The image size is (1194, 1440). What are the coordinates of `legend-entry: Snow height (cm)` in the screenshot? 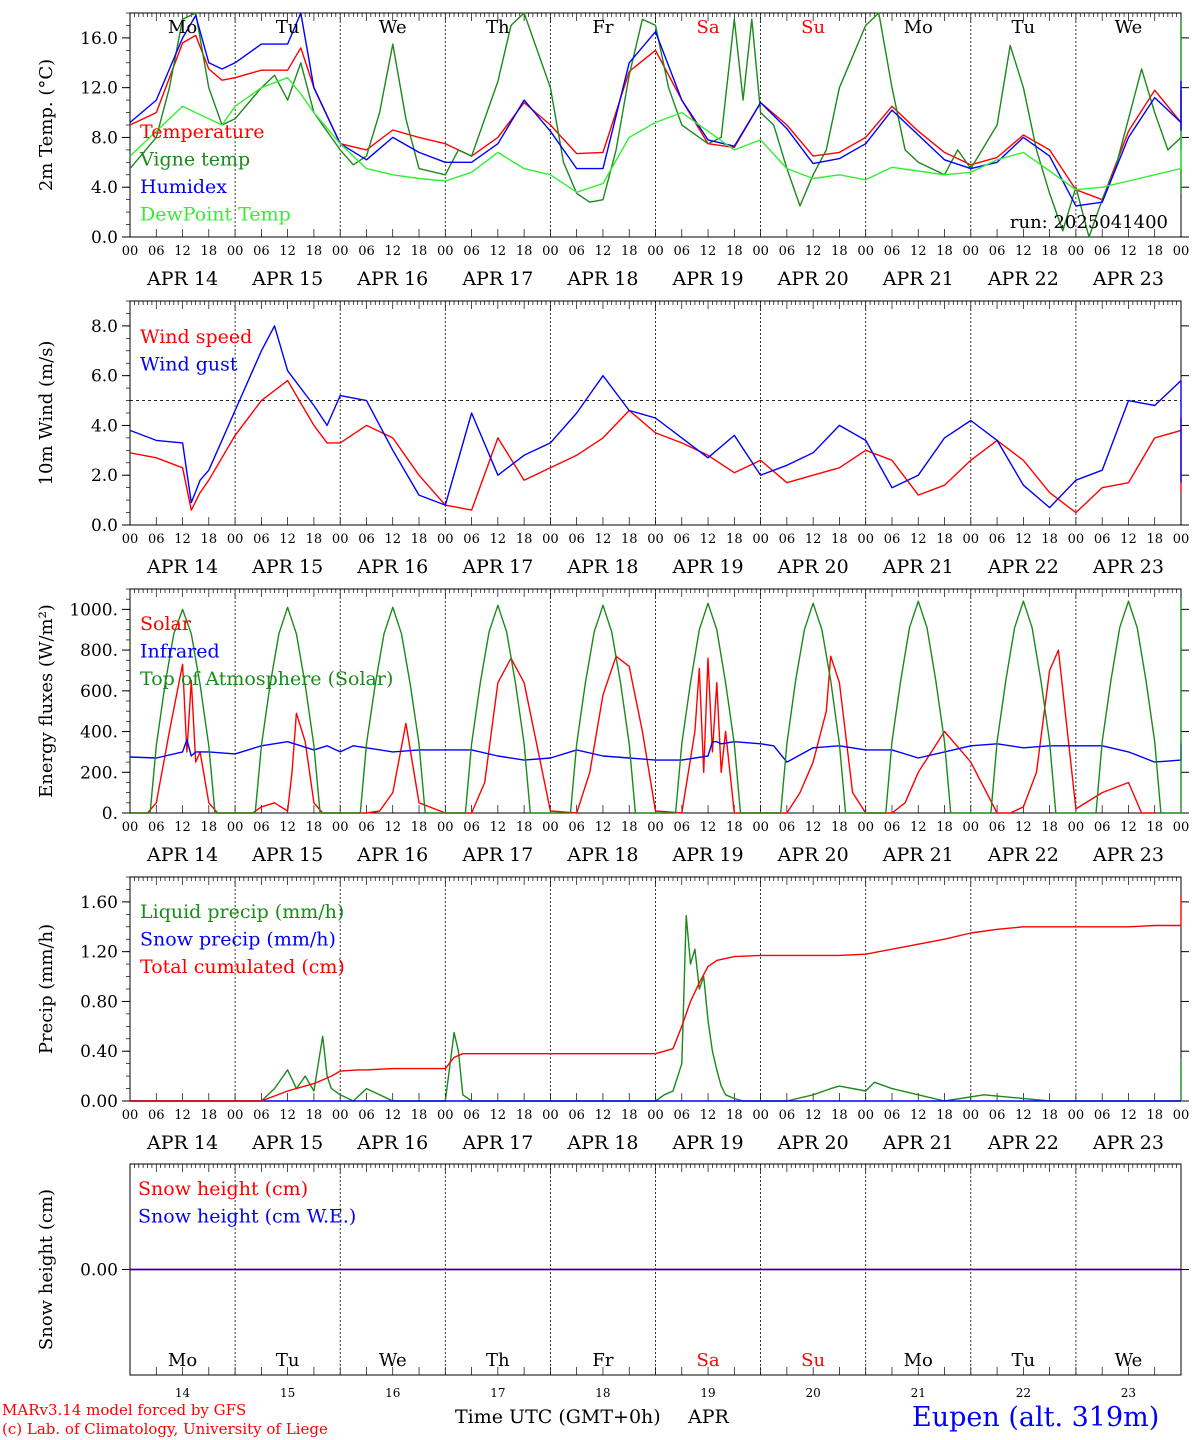 It's located at (223, 1189).